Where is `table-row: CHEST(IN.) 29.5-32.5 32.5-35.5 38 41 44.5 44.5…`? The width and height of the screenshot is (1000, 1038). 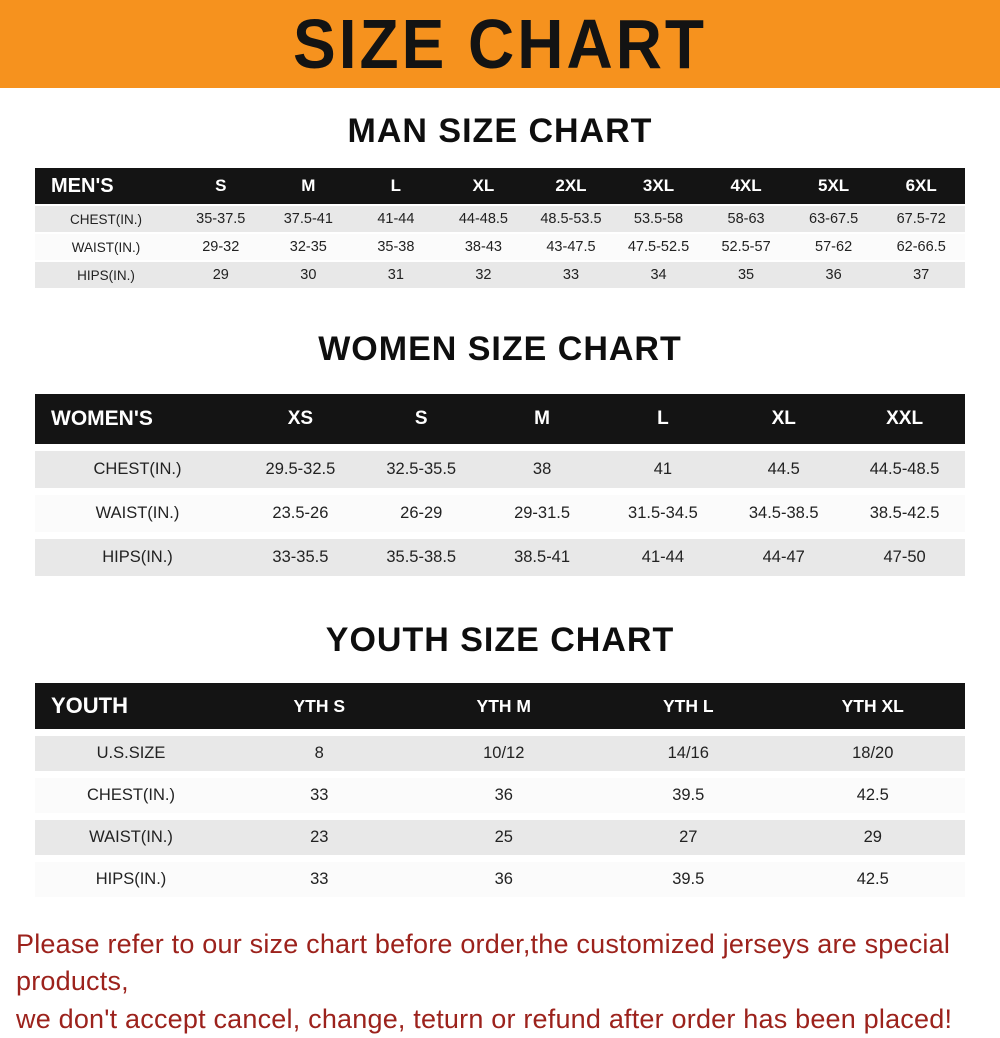
table-row: CHEST(IN.) 29.5-32.5 32.5-35.5 38 41 44.5 44.5… is located at coordinates (500, 469).